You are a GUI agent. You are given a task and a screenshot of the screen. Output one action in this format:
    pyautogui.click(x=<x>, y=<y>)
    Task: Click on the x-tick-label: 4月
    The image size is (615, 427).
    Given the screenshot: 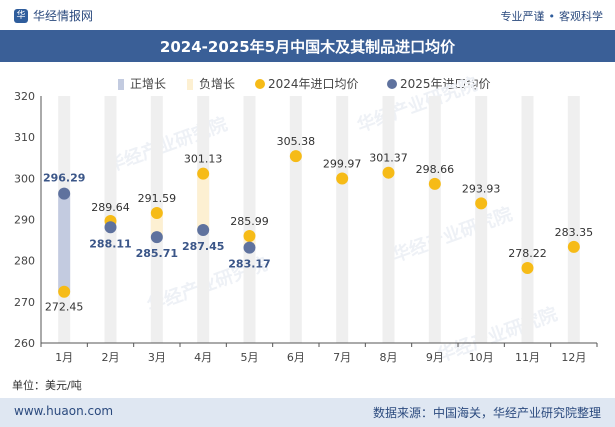 What is the action you would take?
    pyautogui.click(x=203, y=357)
    